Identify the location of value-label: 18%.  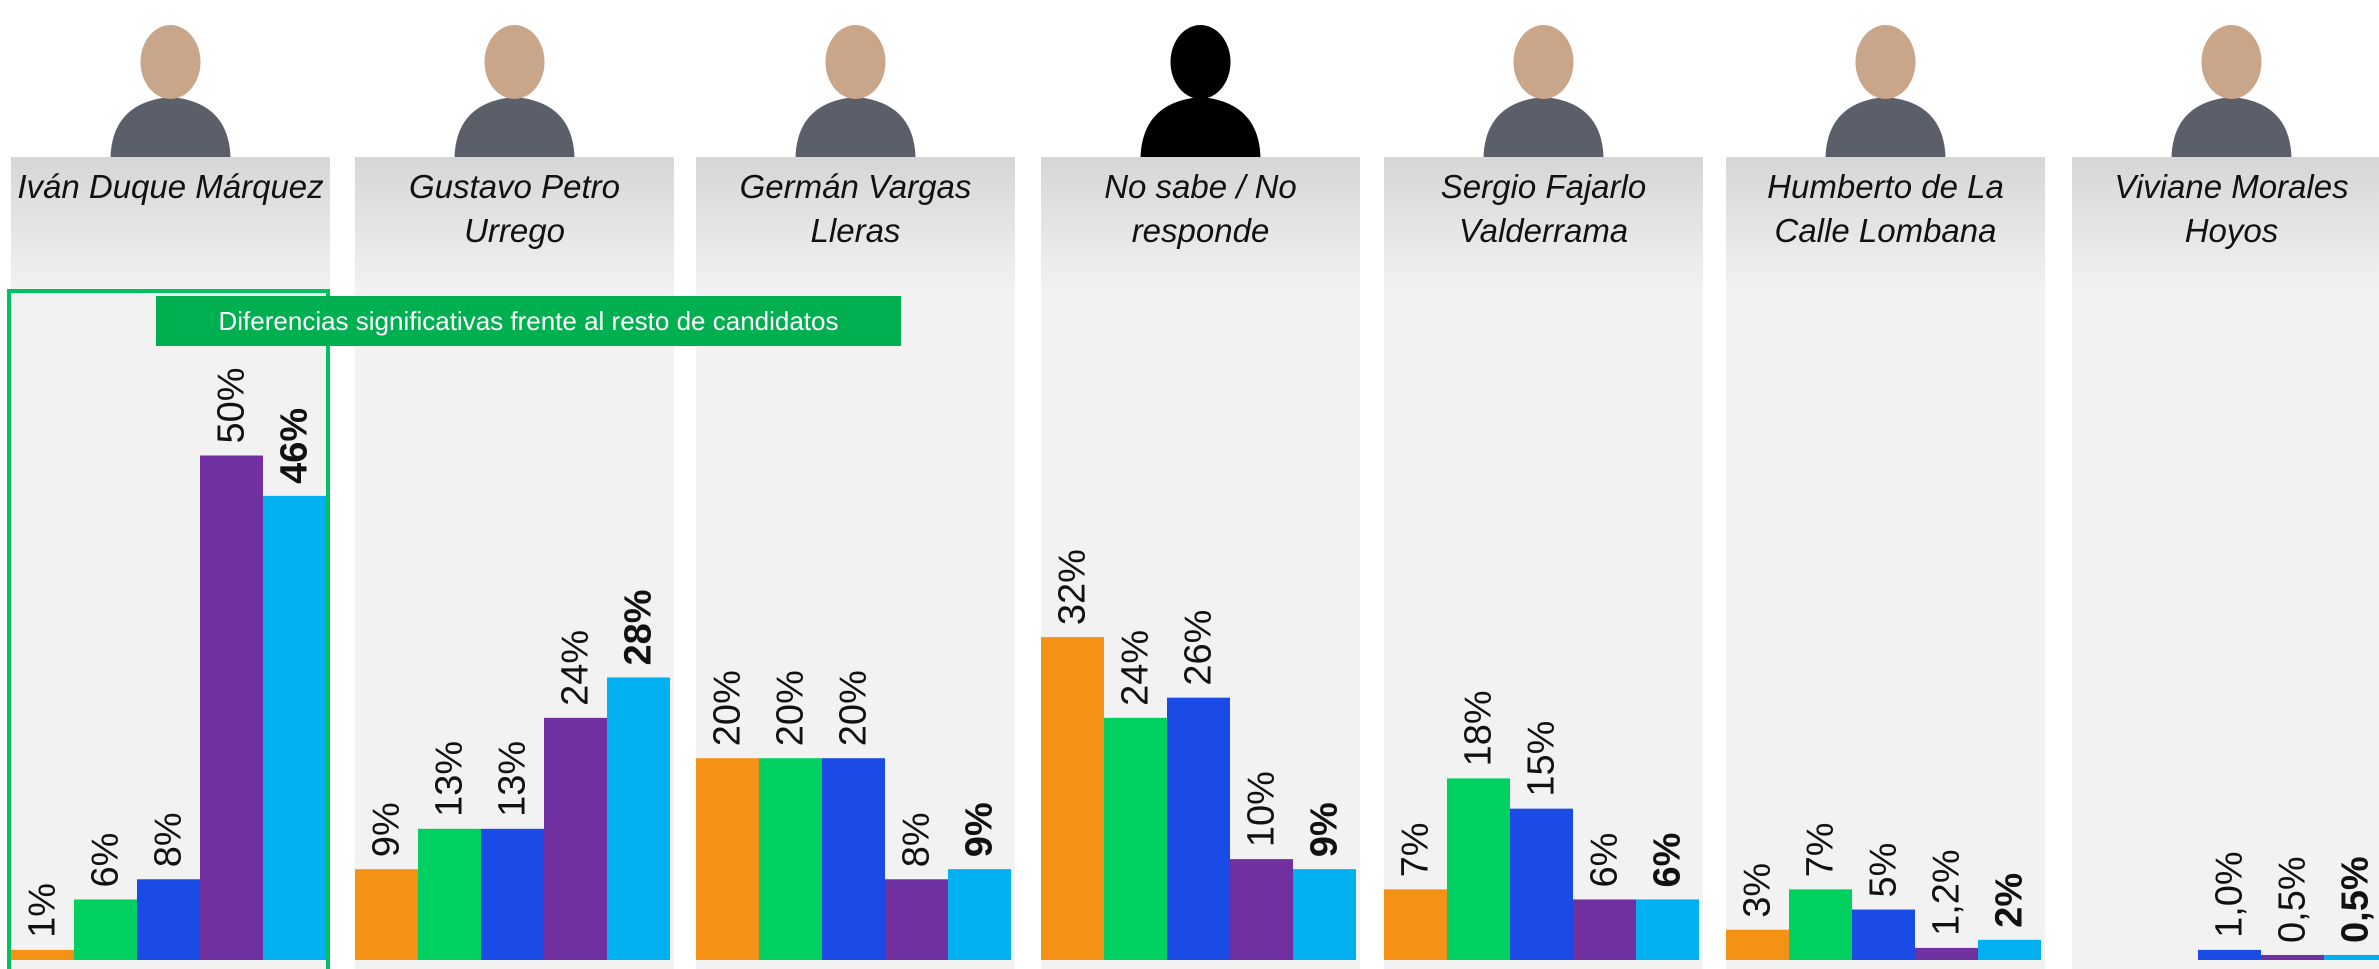
(1479, 728).